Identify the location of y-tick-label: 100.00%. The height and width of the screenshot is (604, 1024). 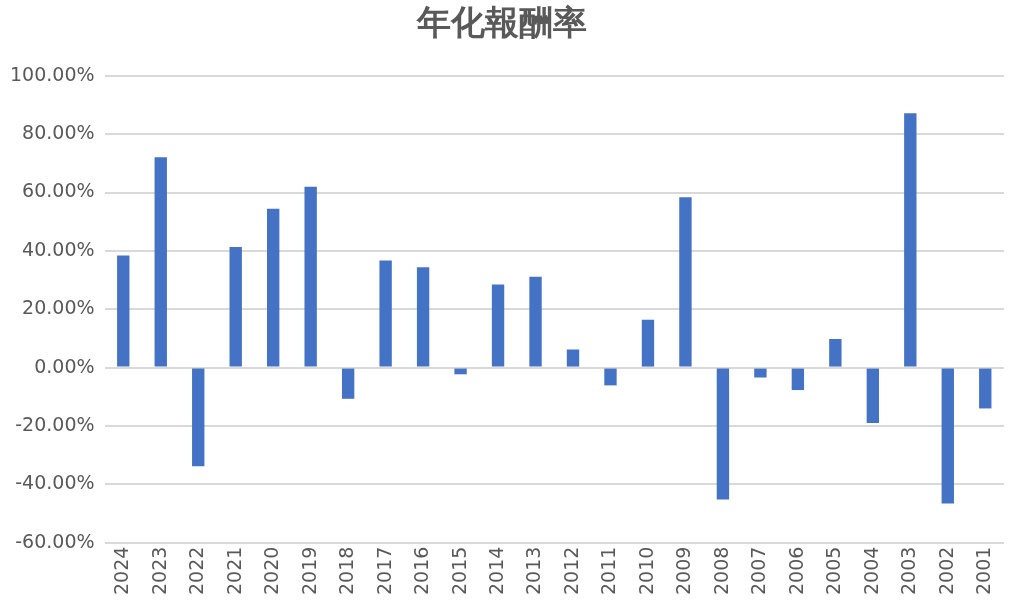
(52, 73).